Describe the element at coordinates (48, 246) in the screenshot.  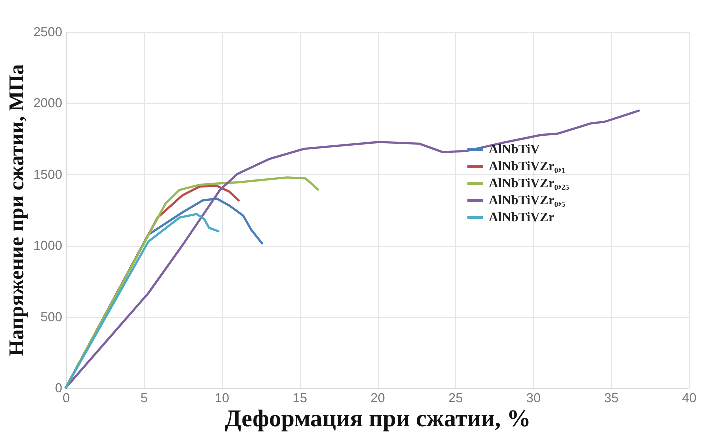
I see `y-tick-label: 1000` at that location.